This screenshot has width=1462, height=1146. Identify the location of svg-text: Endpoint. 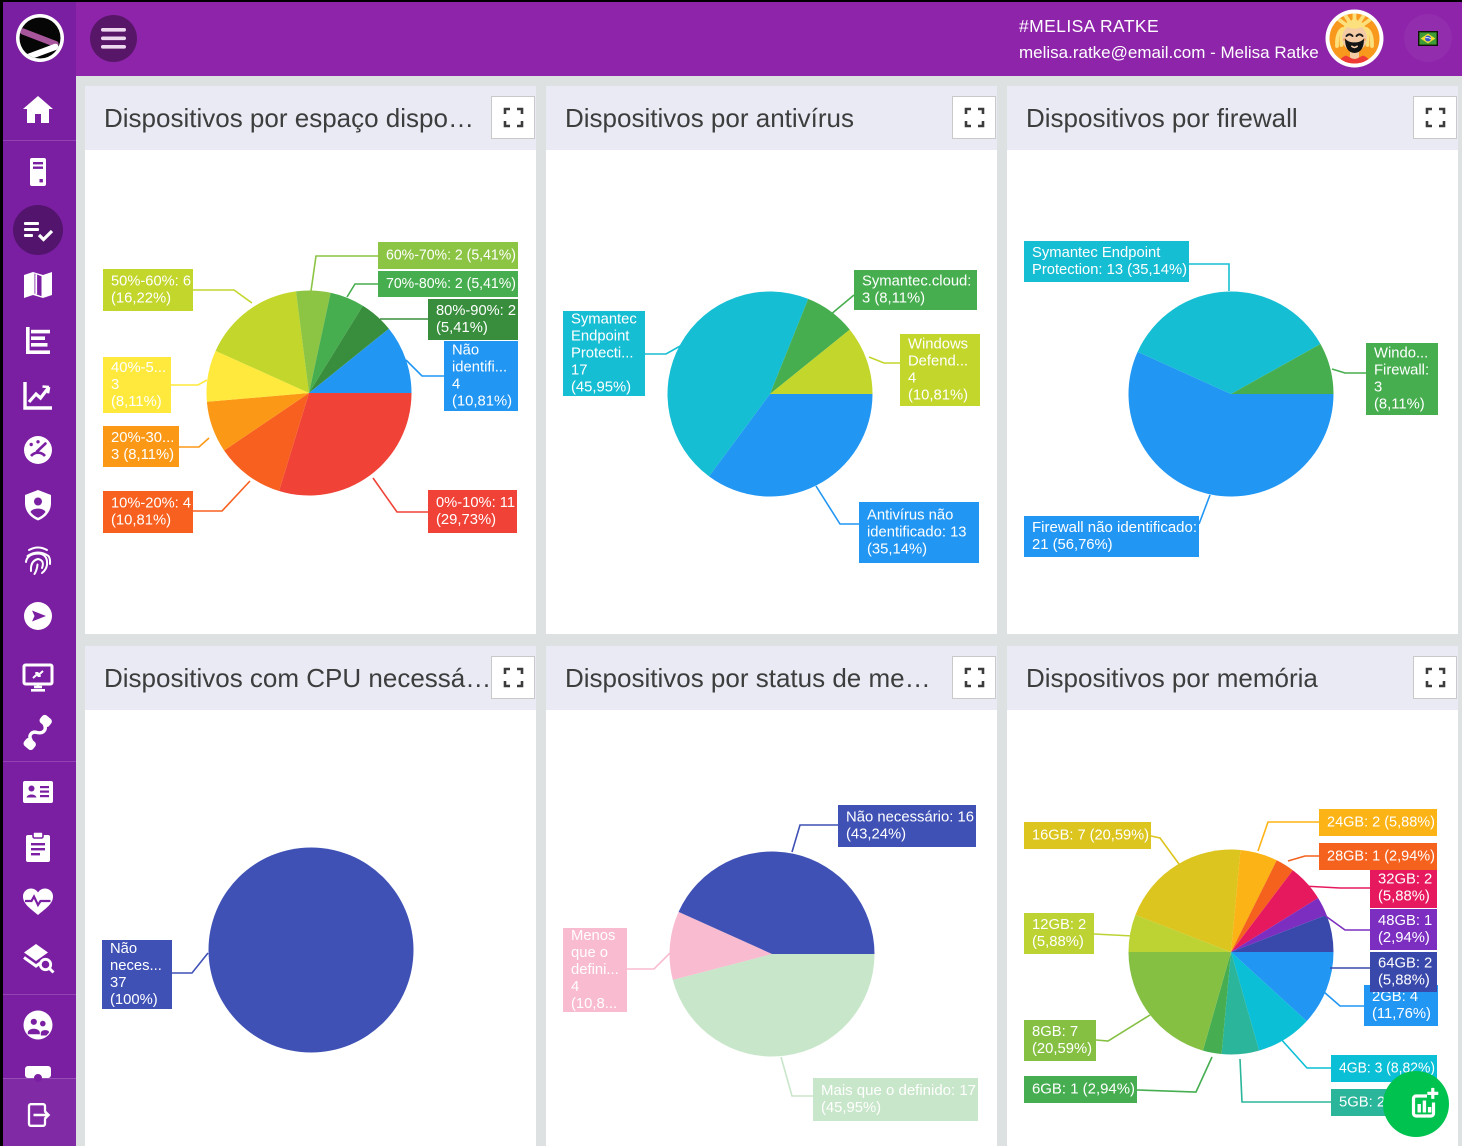
(600, 336).